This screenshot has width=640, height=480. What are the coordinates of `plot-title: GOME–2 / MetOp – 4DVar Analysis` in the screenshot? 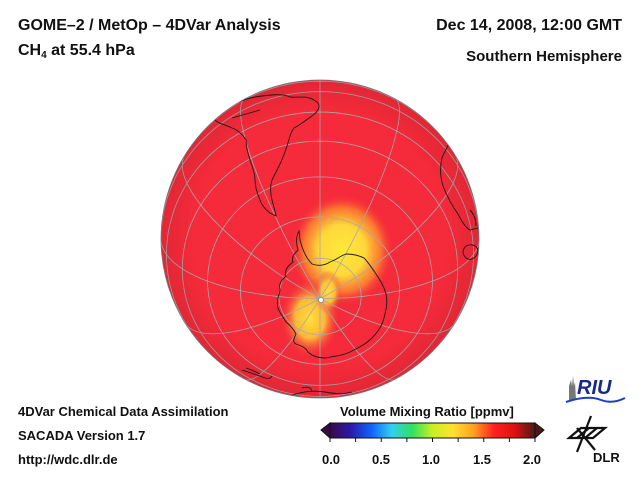 It's located at (149, 25).